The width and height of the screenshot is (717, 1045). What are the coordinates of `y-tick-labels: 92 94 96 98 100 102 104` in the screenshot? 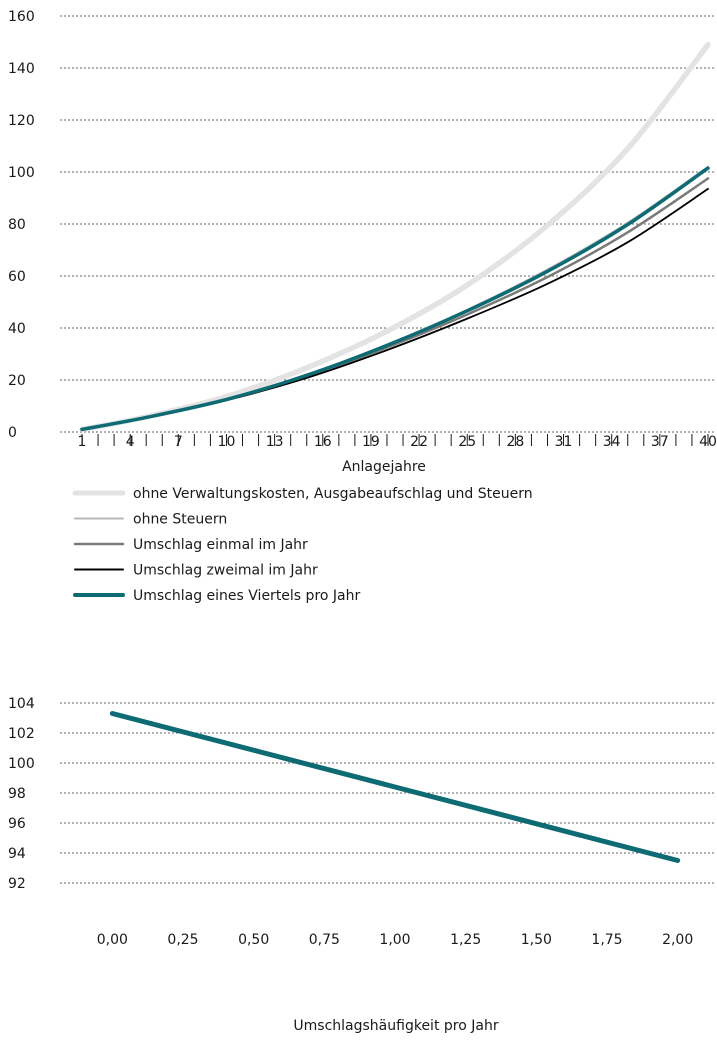 It's located at (21, 794).